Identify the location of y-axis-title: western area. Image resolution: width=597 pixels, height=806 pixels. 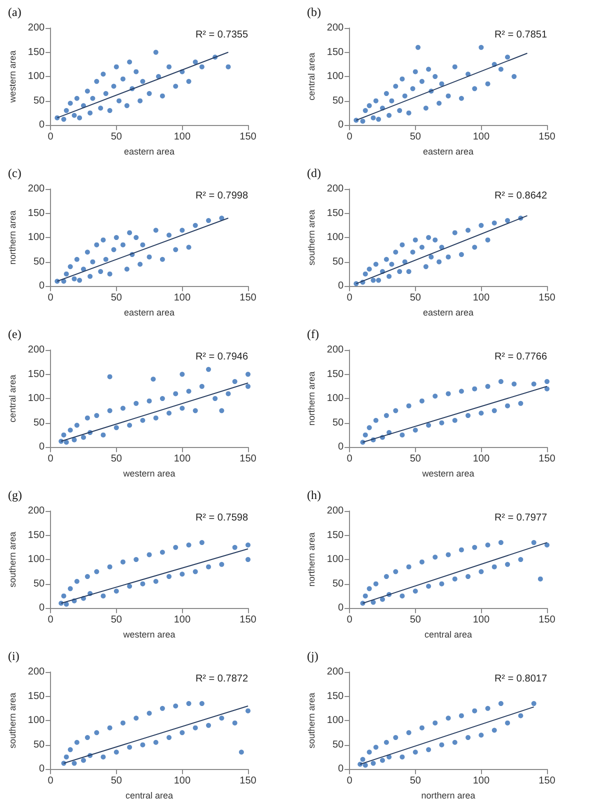
(13, 77).